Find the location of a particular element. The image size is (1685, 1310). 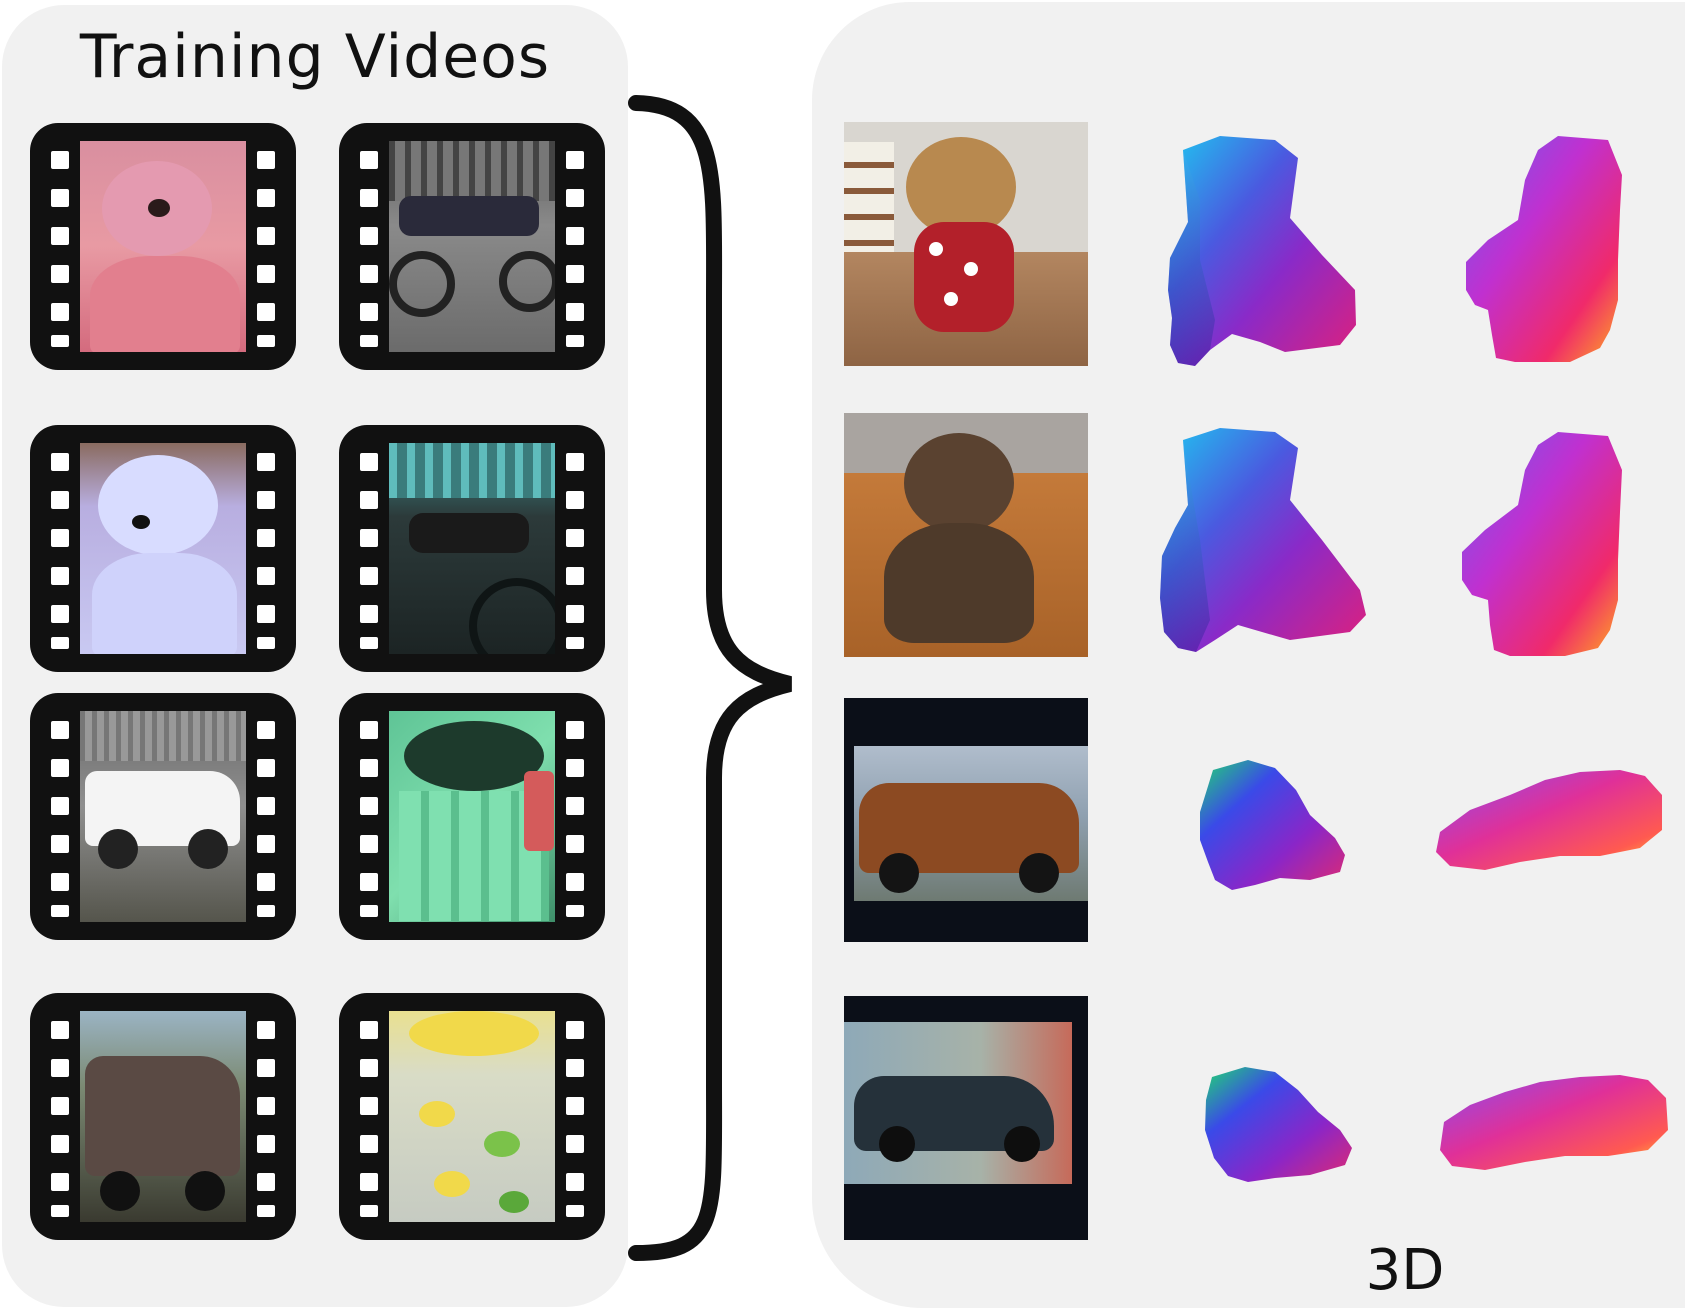

film-strip-white-teddy-bear is located at coordinates (163, 548).